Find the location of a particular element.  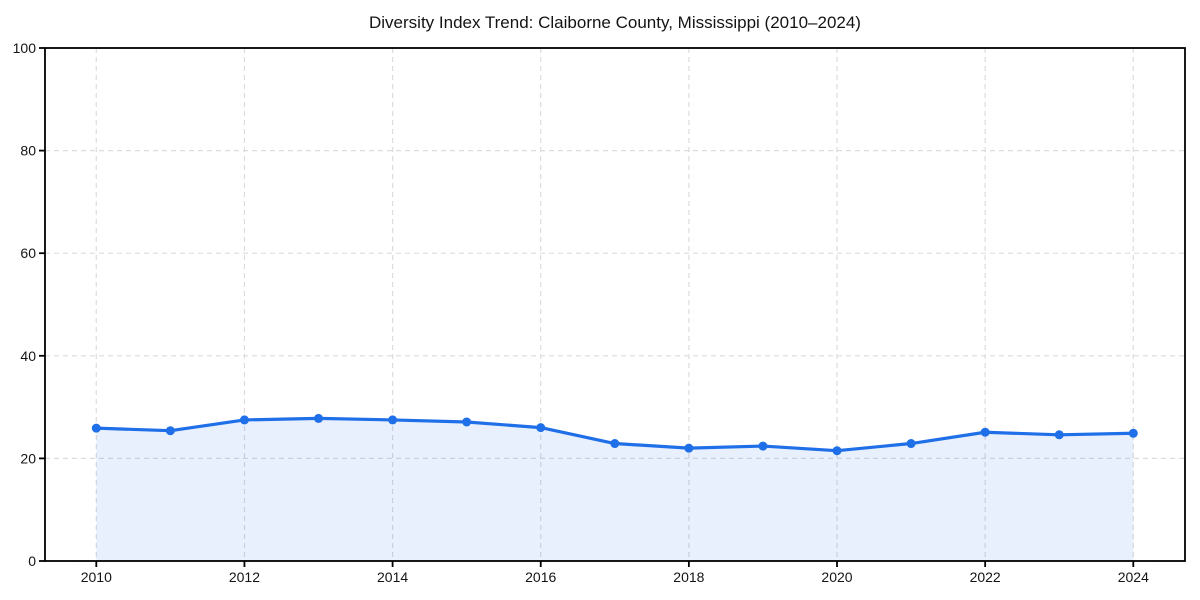

y-tick-label-80: 80 is located at coordinates (28, 151).